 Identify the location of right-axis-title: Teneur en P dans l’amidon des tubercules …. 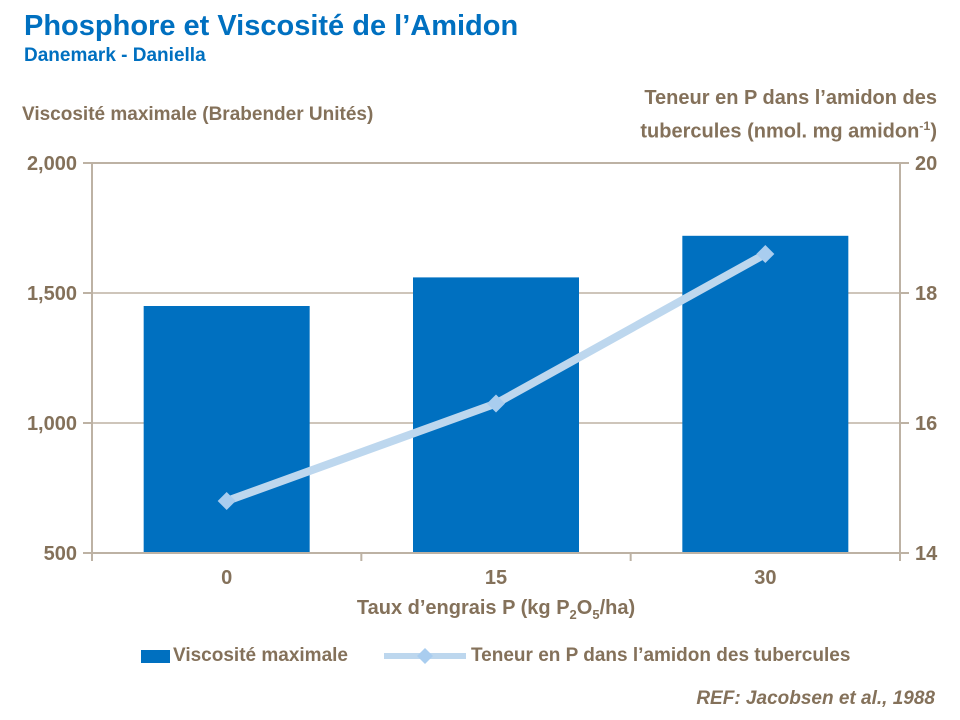
(727, 115).